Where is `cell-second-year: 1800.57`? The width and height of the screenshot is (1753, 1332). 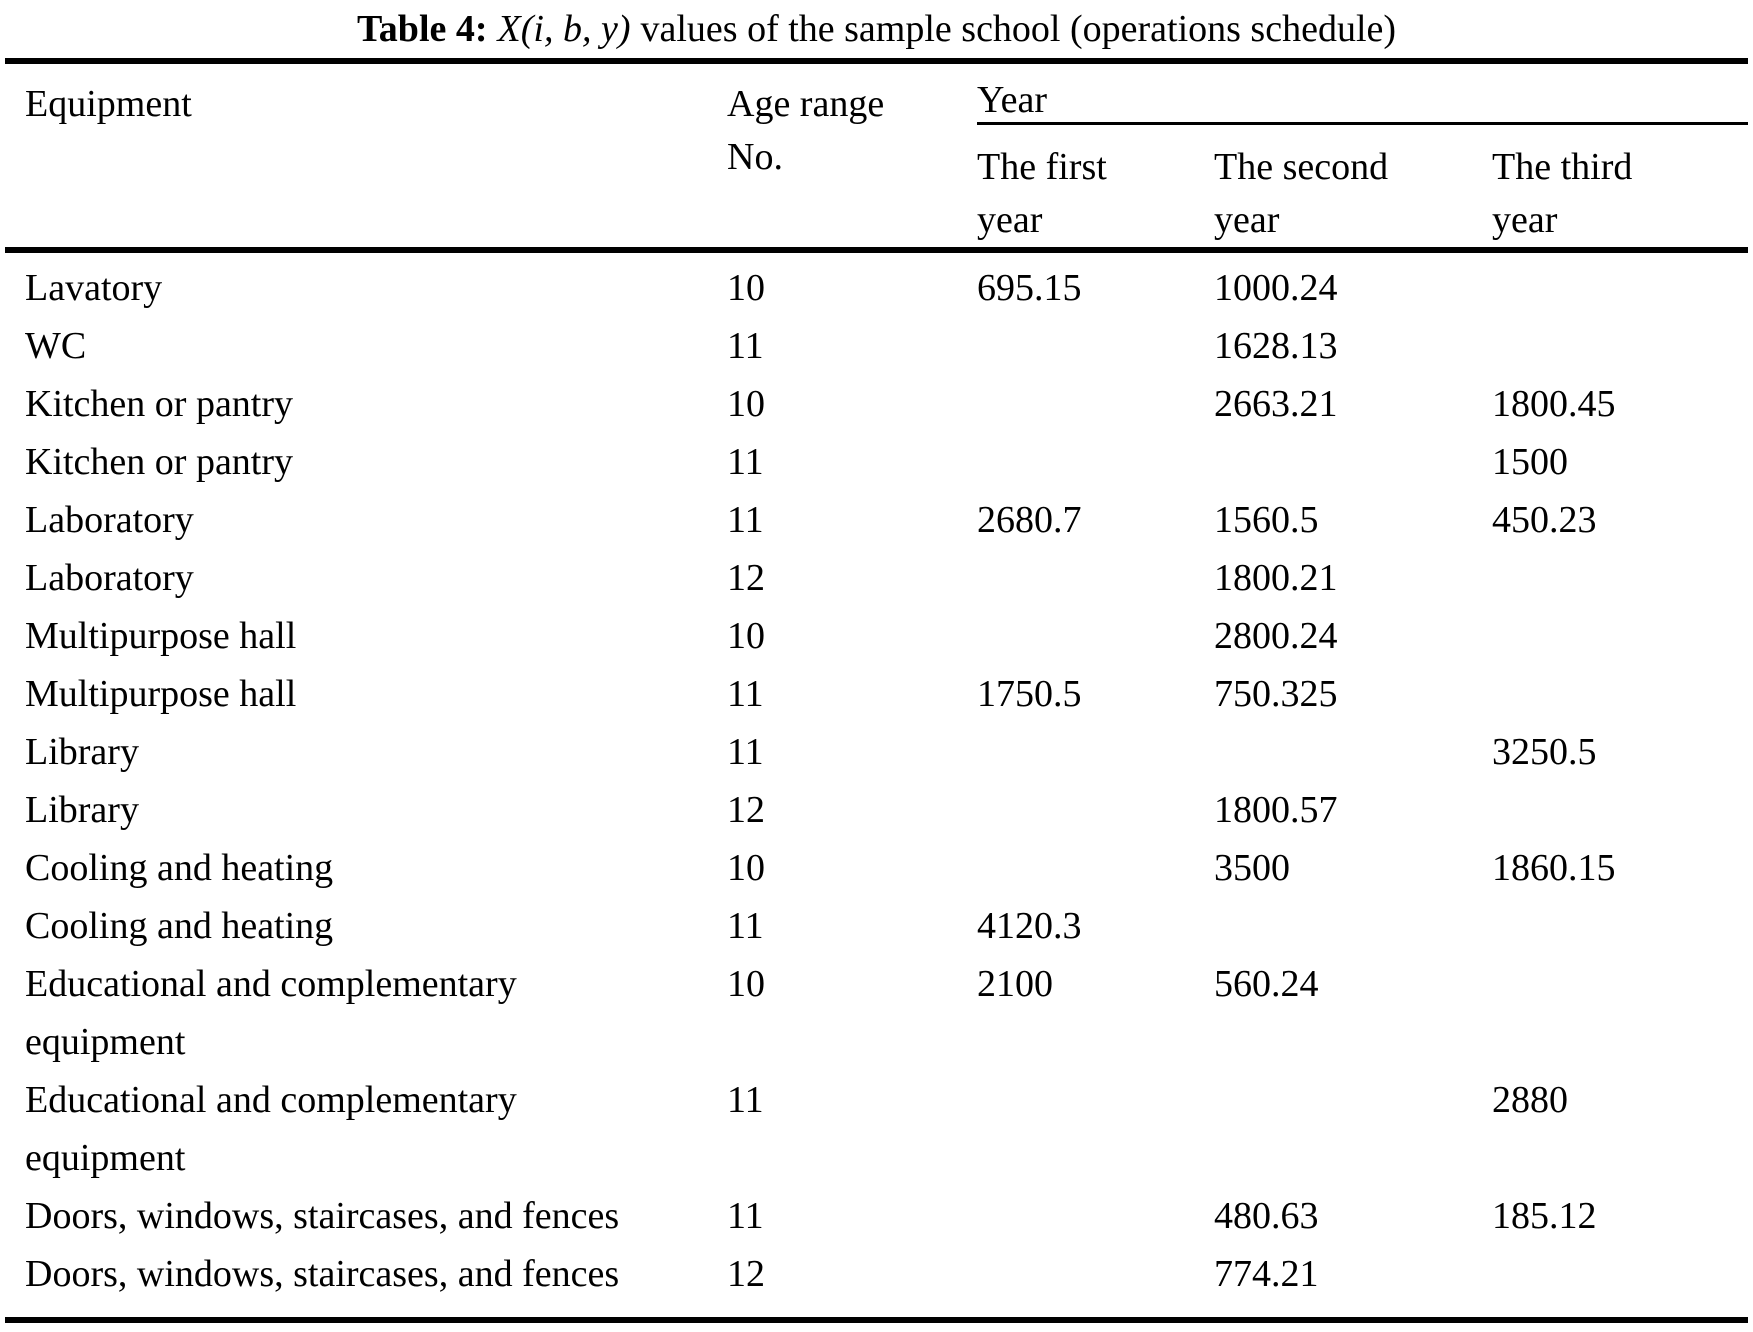 cell-second-year: 1800.57 is located at coordinates (1276, 810).